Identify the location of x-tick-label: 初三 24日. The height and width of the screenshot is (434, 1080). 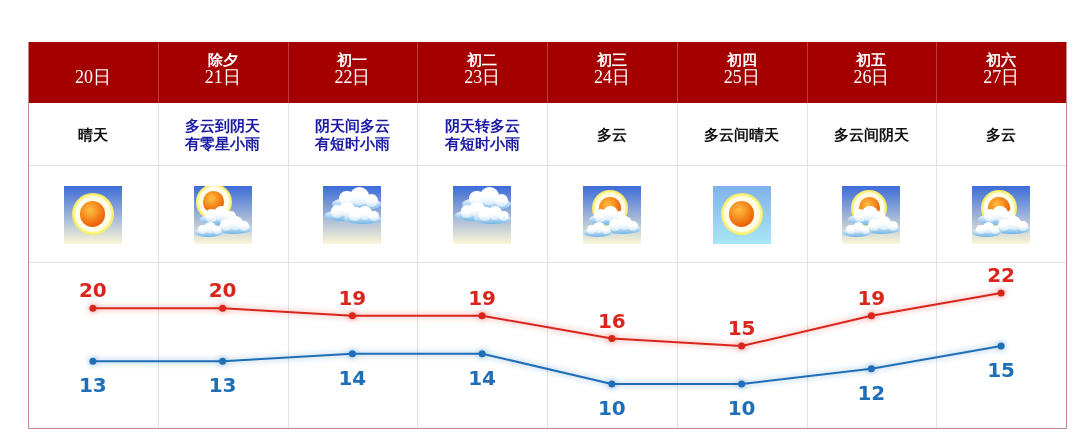
(611, 68).